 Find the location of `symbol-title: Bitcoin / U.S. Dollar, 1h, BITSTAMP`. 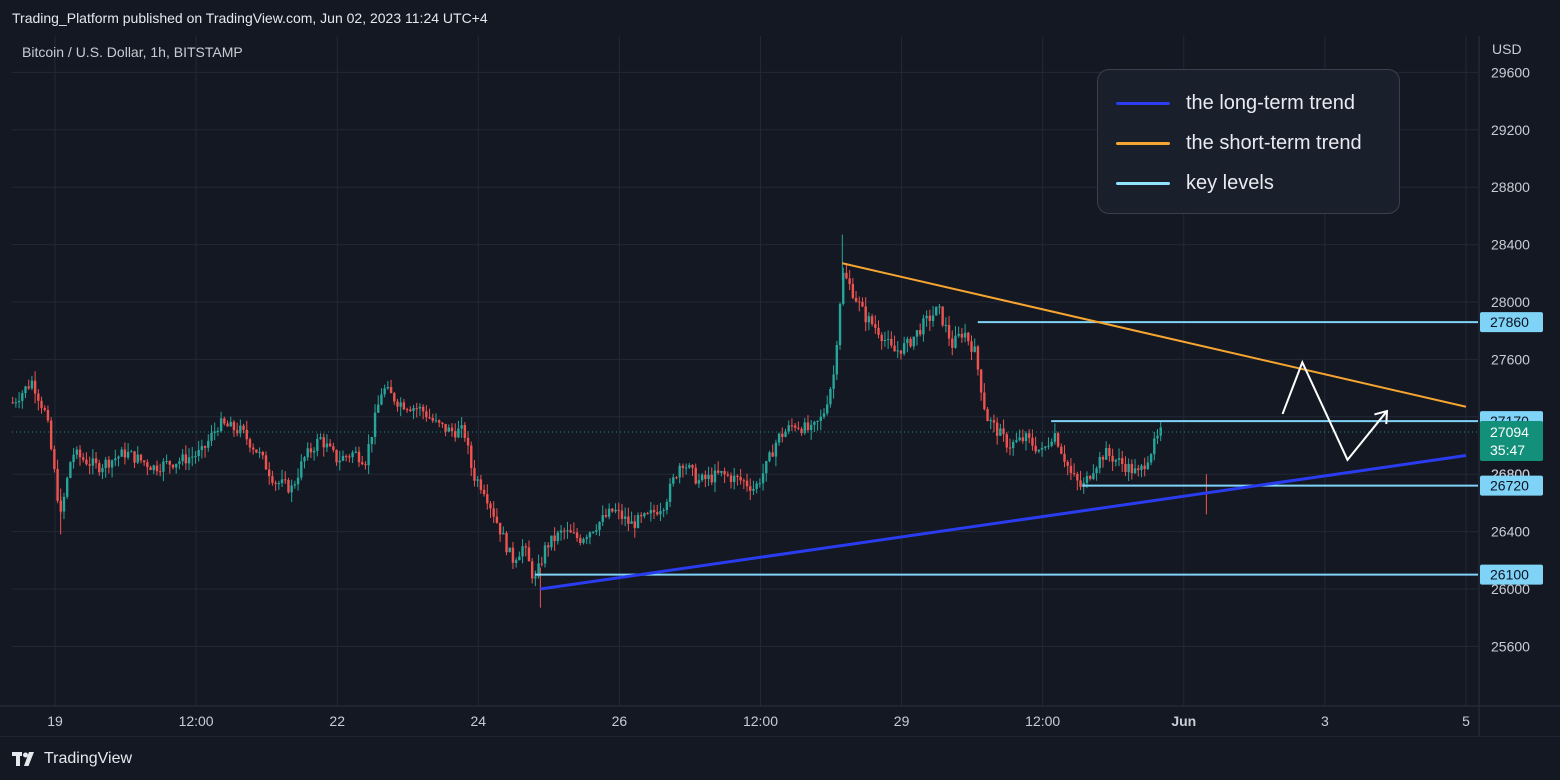

symbol-title: Bitcoin / U.S. Dollar, 1h, BITSTAMP is located at coordinates (132, 52).